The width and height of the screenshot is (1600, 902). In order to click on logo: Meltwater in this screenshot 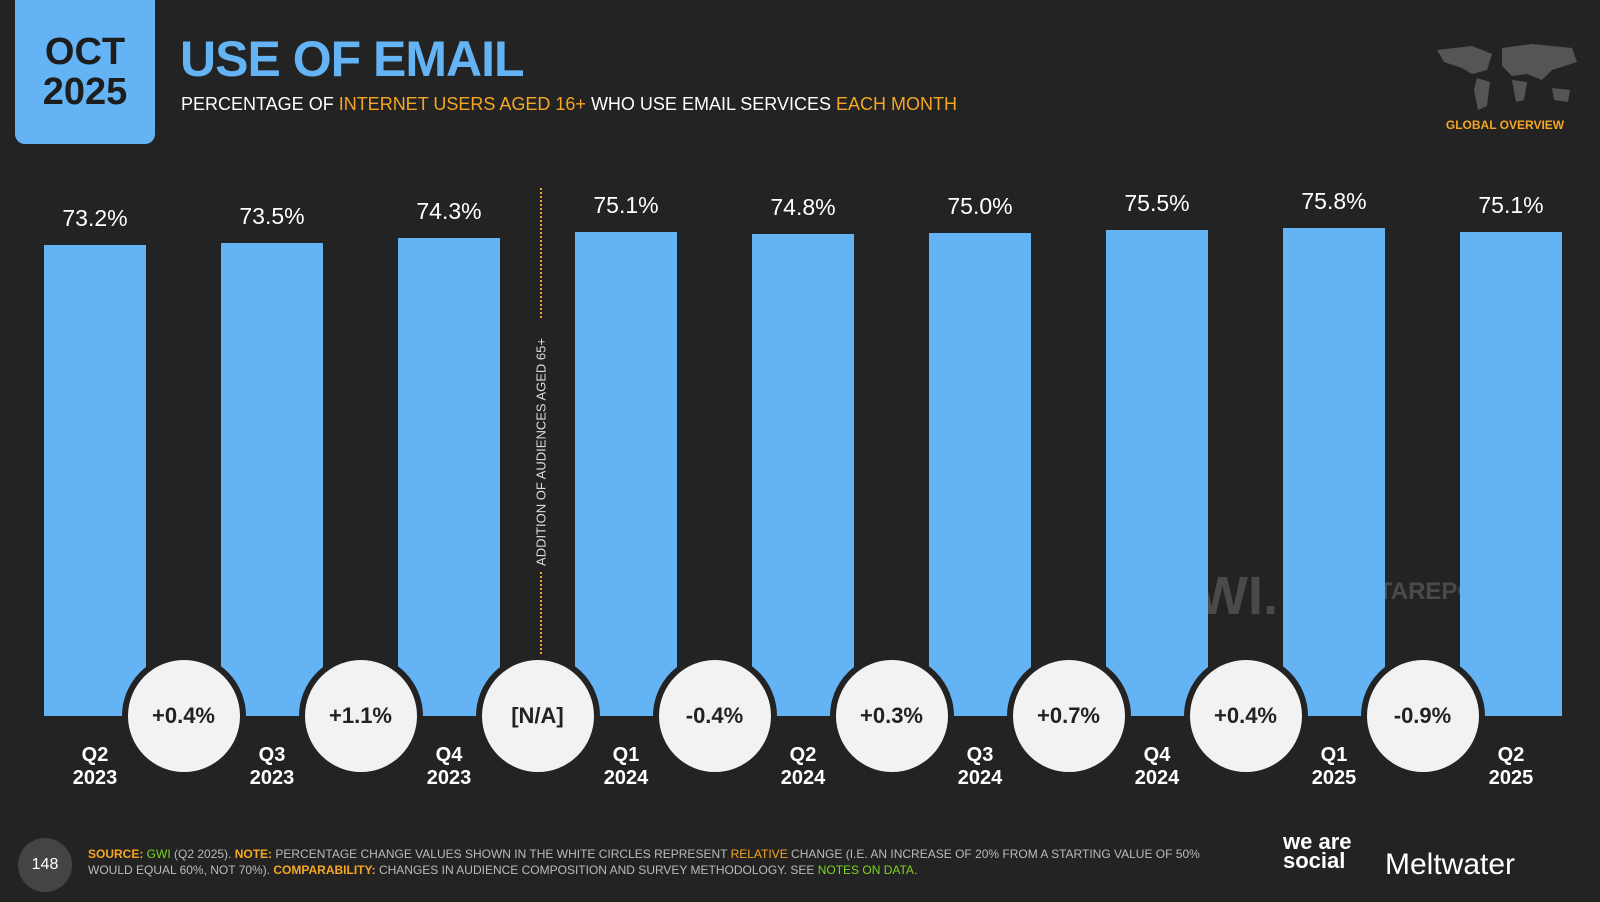, I will do `click(1450, 864)`.